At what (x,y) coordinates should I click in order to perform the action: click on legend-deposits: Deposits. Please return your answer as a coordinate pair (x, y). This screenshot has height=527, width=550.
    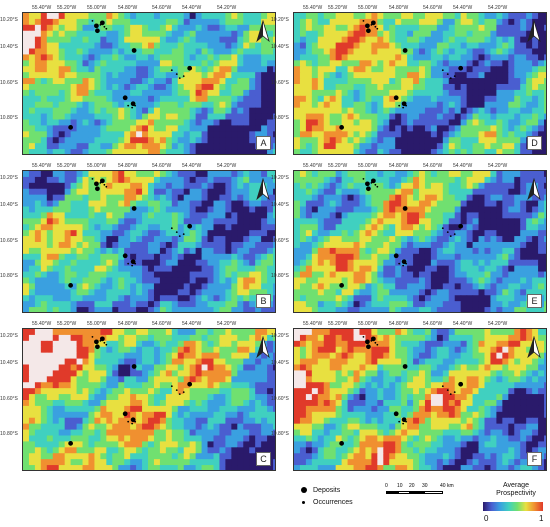
    Looking at the image, I should click on (320, 490).